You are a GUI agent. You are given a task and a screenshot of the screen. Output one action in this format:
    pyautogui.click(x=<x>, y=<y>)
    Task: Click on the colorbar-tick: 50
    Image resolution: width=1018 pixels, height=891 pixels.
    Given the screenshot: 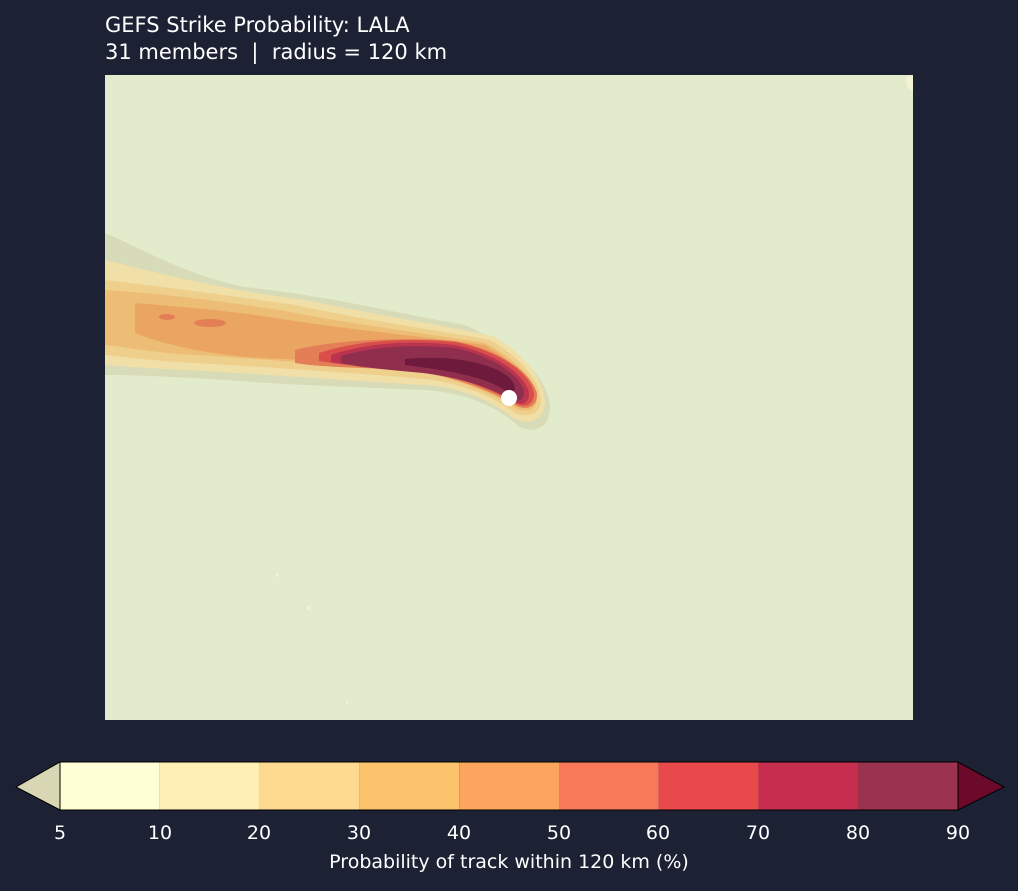 What is the action you would take?
    pyautogui.click(x=559, y=833)
    